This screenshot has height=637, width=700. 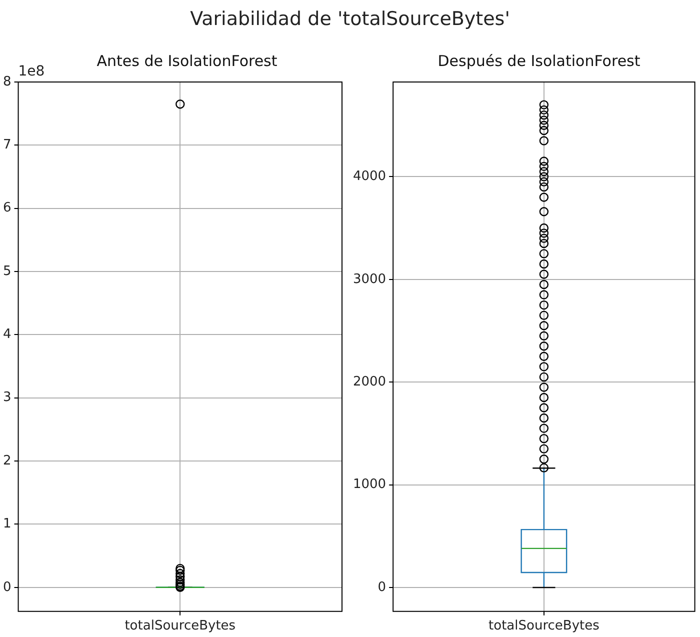 I want to click on chart-title: Variabilidad de 'totalSourceBytes', so click(x=350, y=19).